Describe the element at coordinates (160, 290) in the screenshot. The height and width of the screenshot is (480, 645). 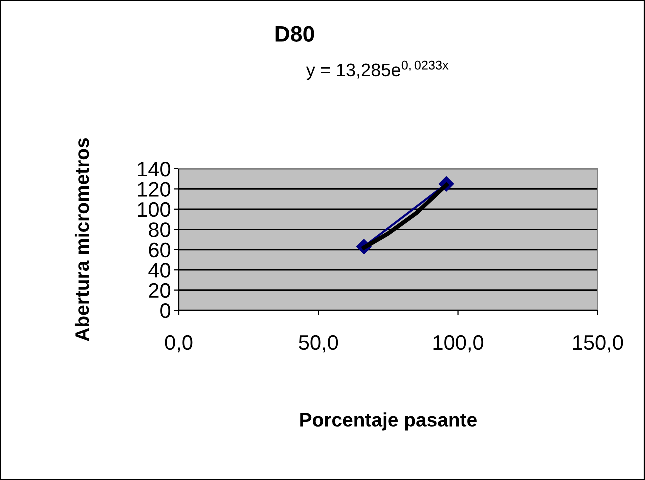
I see `y-tick-label: 20` at that location.